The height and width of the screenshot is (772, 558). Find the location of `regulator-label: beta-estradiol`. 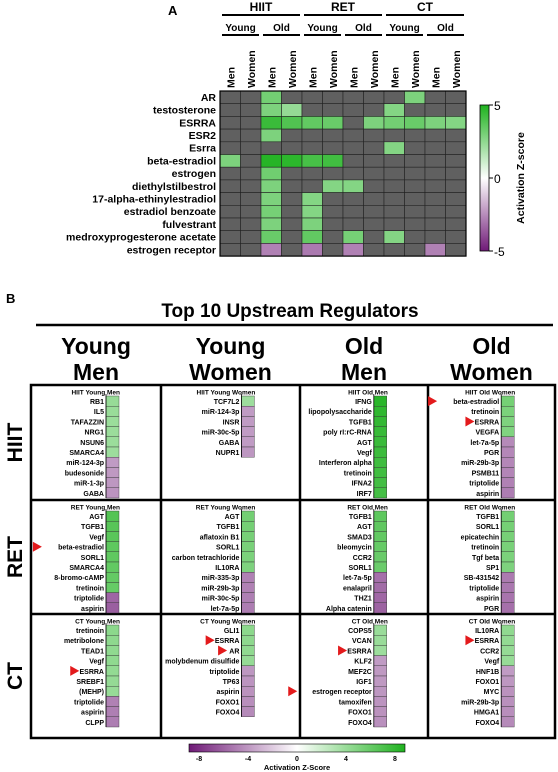

regulator-label: beta-estradiol is located at coordinates (81, 548).